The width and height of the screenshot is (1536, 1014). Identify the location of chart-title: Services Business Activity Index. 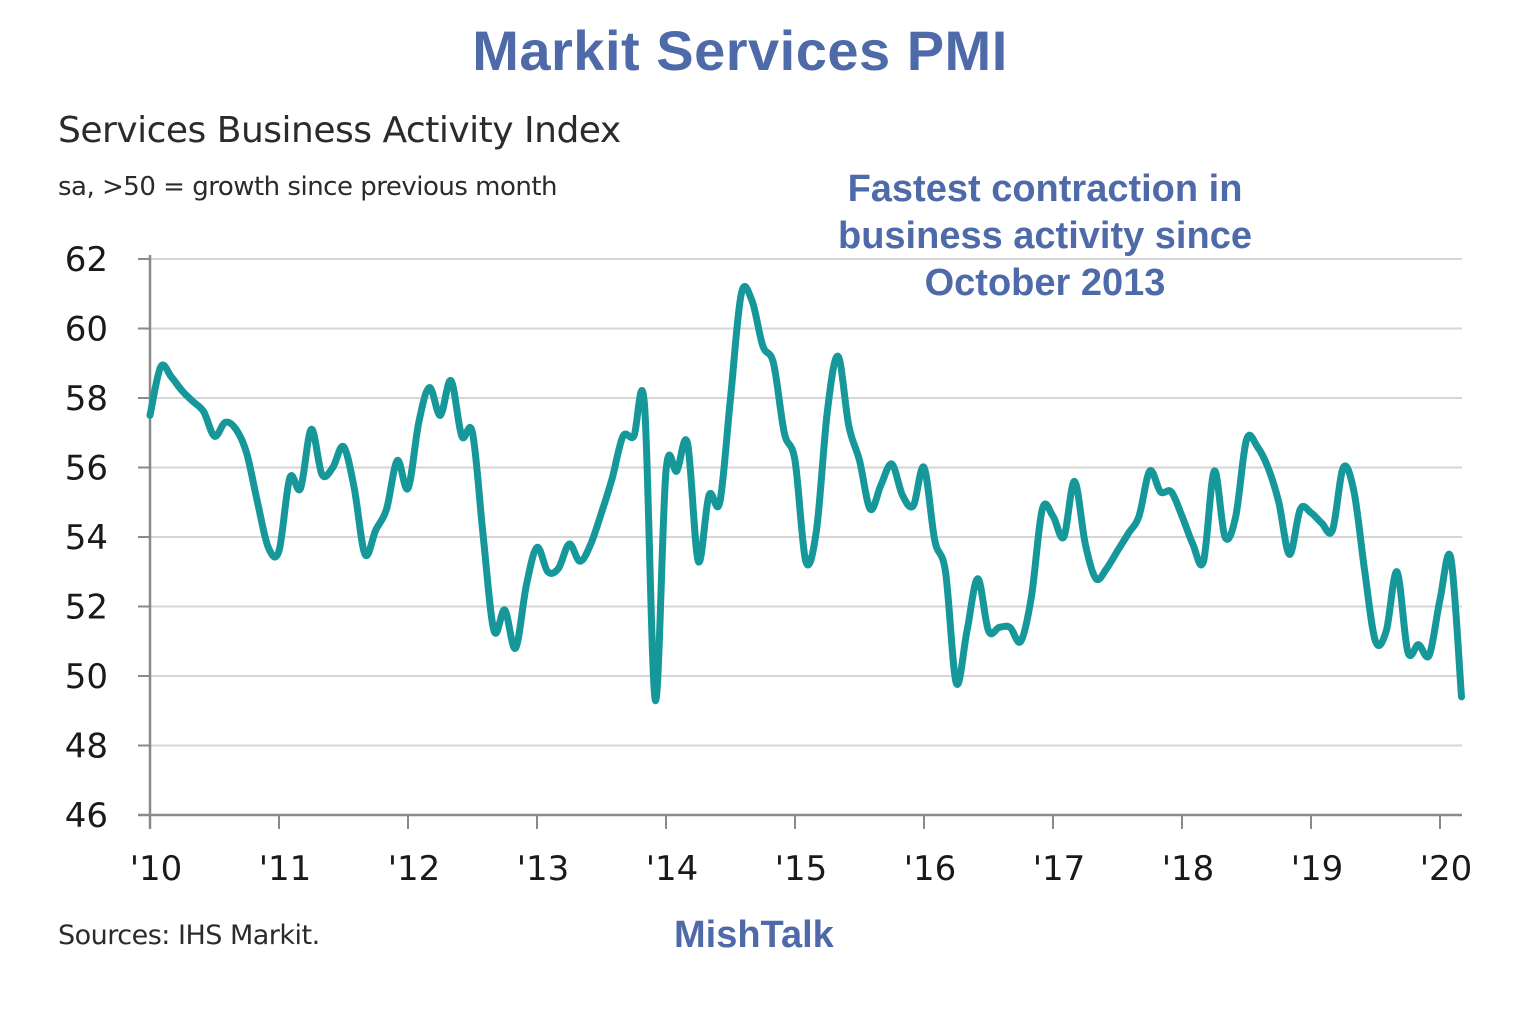
(339, 130).